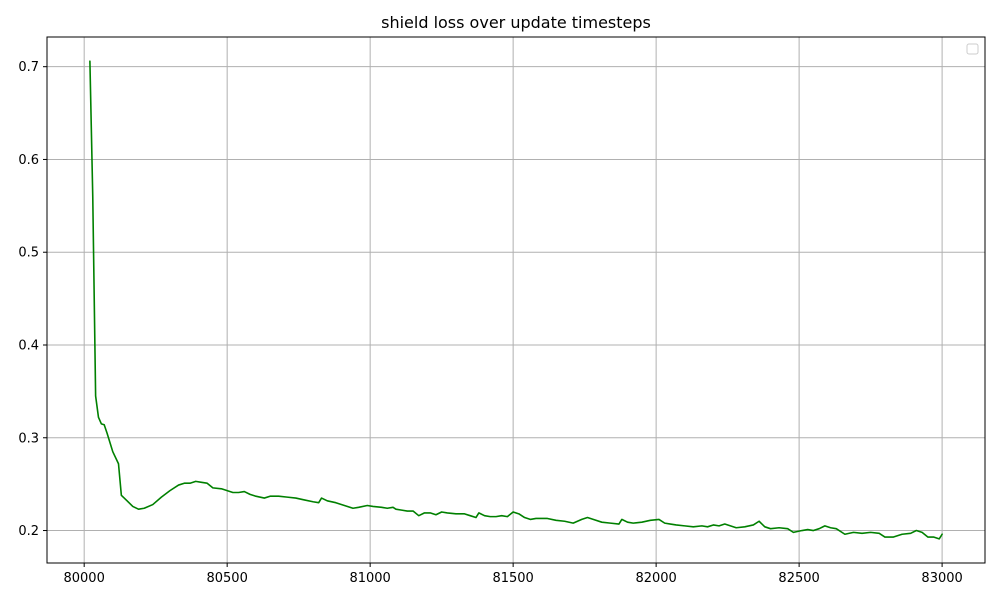 The height and width of the screenshot is (600, 1000). Describe the element at coordinates (28, 253) in the screenshot. I see `y-tick-label: 0.5` at that location.